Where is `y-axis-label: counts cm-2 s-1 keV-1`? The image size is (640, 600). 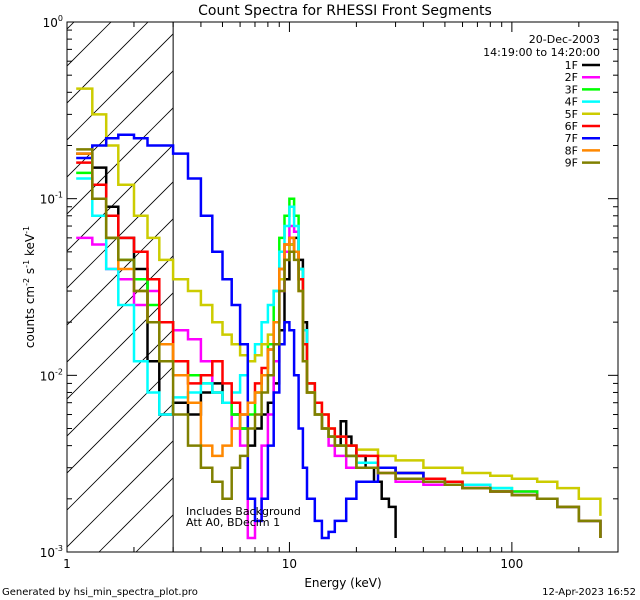
y-axis-label: counts cm-2 s-1 keV-1 is located at coordinates (29, 287).